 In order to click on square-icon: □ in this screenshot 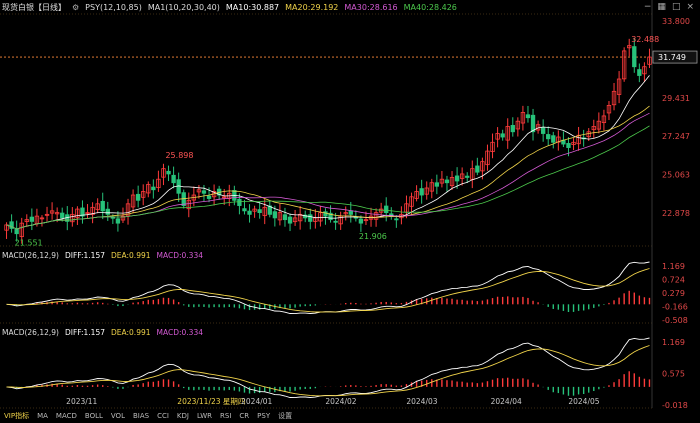, I will do `click(676, 7)`.